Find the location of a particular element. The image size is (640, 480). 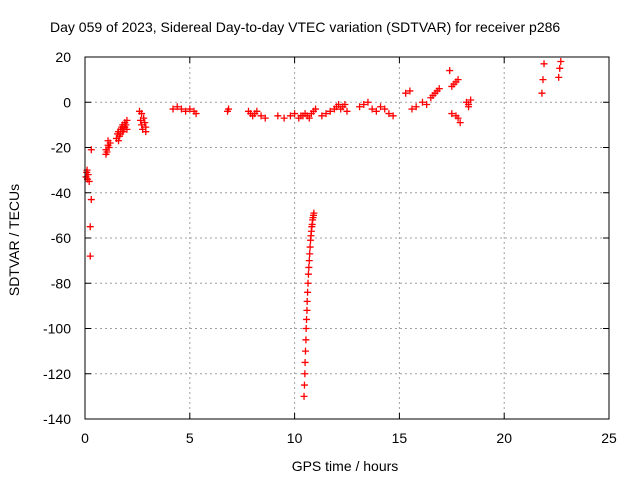

y-tick-label: -120 is located at coordinates (57, 374).